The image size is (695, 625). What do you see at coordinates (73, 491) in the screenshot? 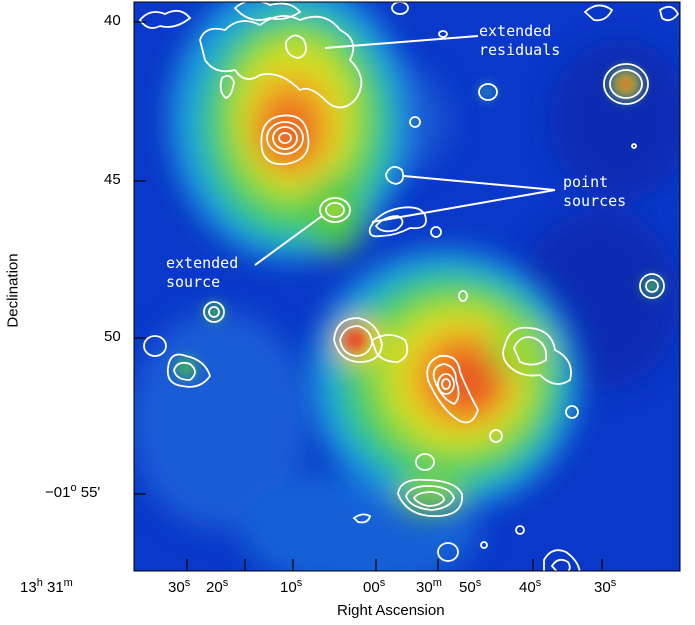
I see `y-tick-label-55: −01o 55'` at bounding box center [73, 491].